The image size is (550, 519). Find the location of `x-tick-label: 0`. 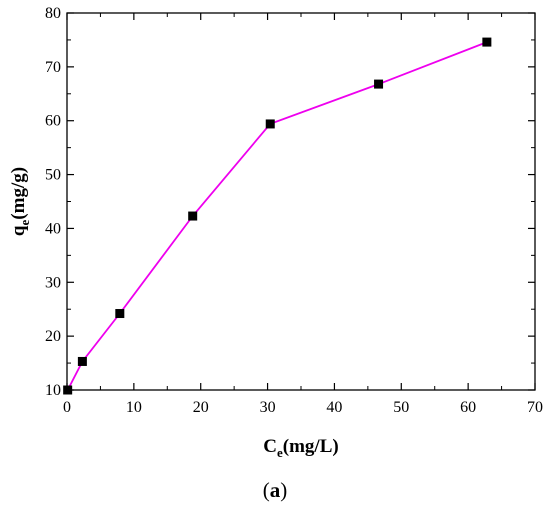

x-tick-label: 0 is located at coordinates (67, 407).